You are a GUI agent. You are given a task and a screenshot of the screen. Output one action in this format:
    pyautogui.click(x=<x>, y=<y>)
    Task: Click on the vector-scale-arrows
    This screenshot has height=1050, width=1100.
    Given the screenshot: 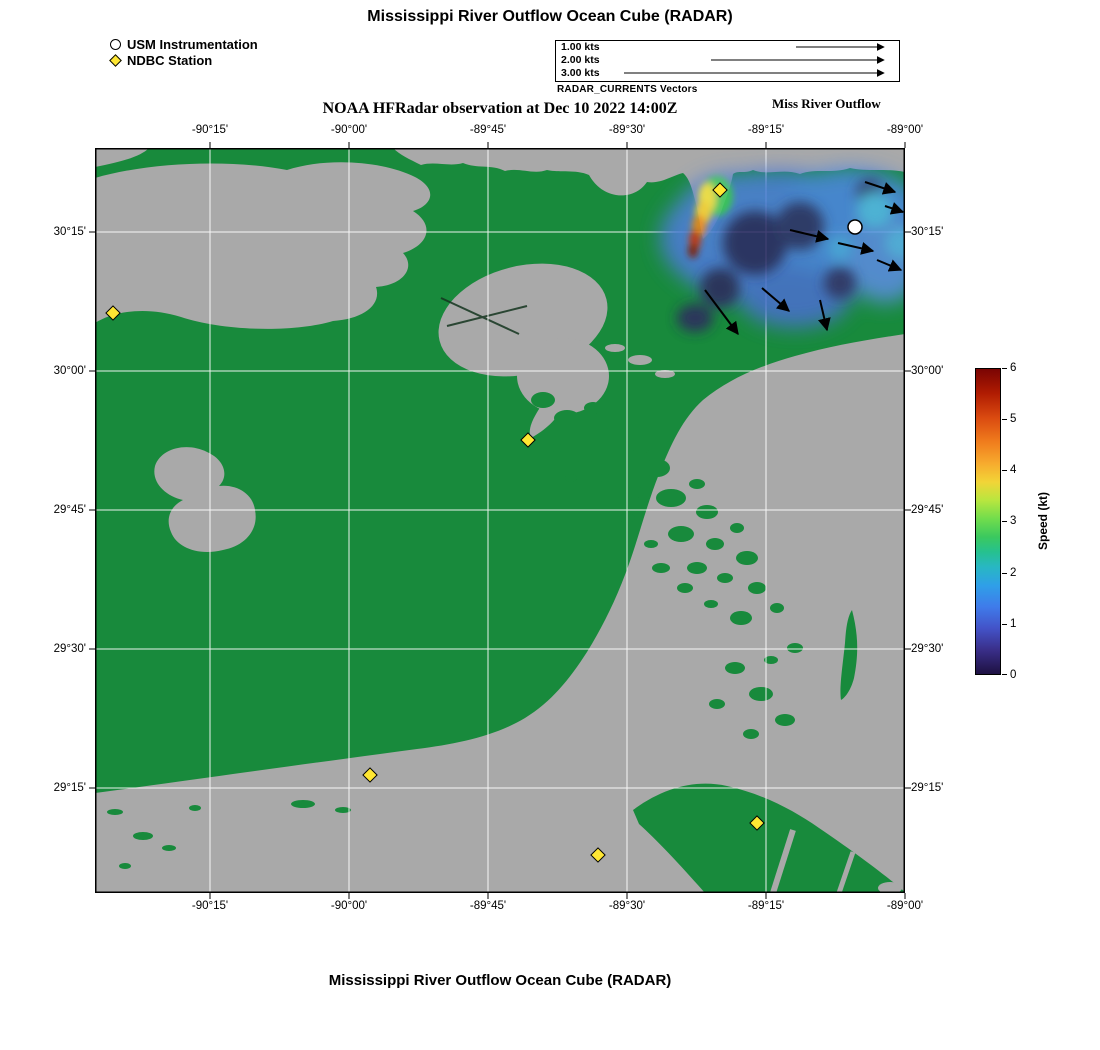 What is the action you would take?
    pyautogui.click(x=754, y=60)
    